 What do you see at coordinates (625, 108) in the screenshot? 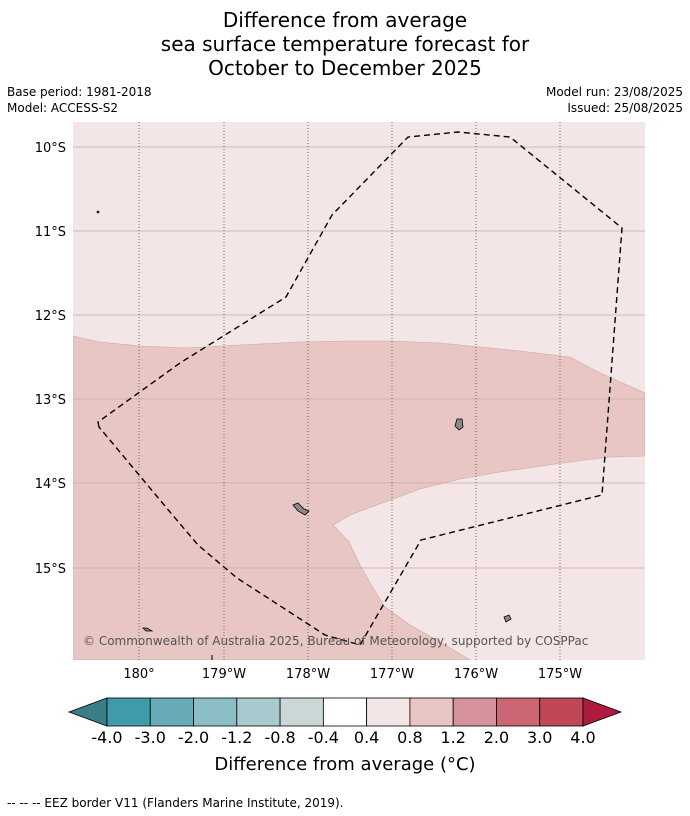
I see `issued-date: Issued: 25/08/2025` at bounding box center [625, 108].